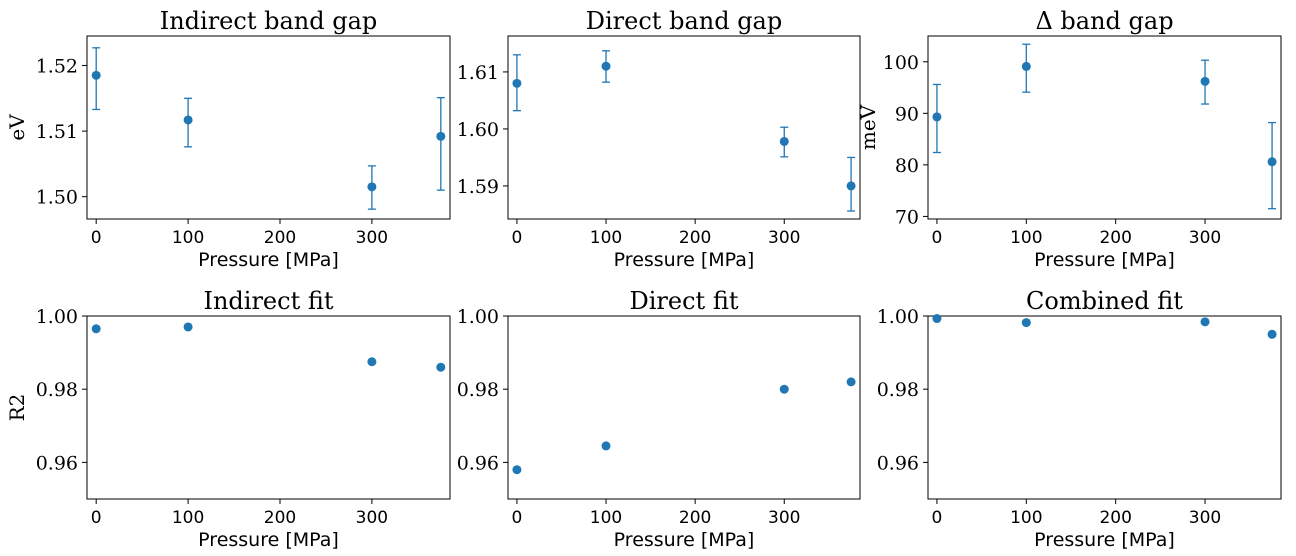  I want to click on y-tick-label: 1.60, so click(478, 130).